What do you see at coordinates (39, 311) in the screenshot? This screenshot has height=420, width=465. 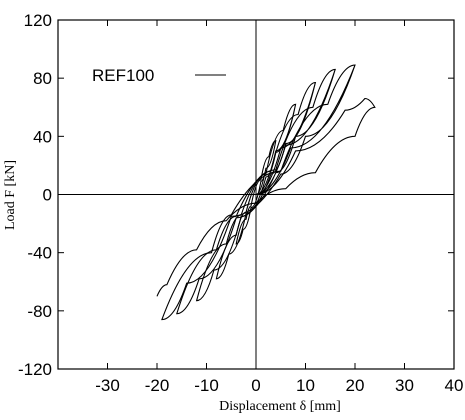 I see `y-tick-label: -80` at bounding box center [39, 311].